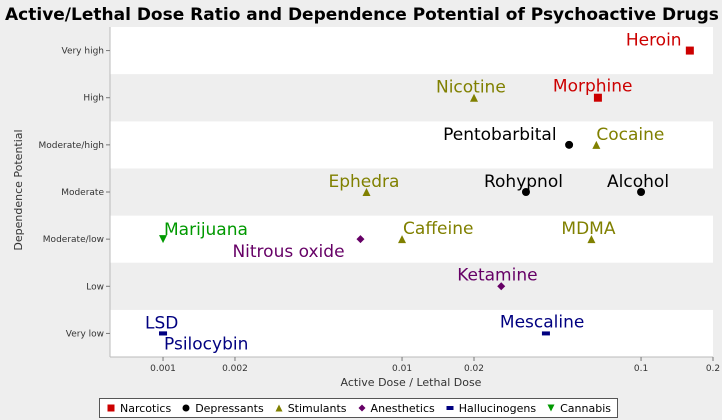 Image resolution: width=722 pixels, height=420 pixels. I want to click on point-label-ketamine: Ketamine, so click(497, 275).